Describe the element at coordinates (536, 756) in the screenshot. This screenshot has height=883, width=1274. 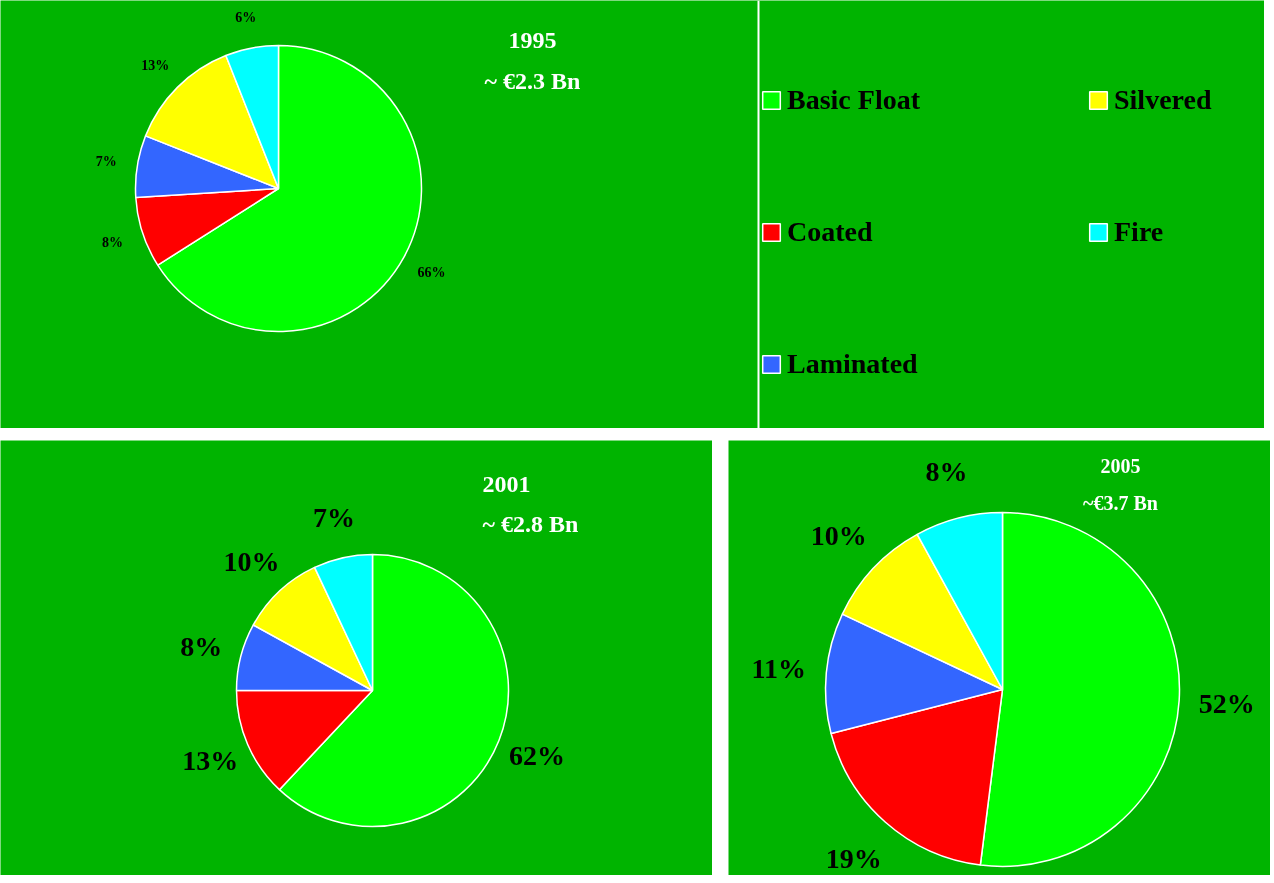
I see `data-label: 62%` at that location.